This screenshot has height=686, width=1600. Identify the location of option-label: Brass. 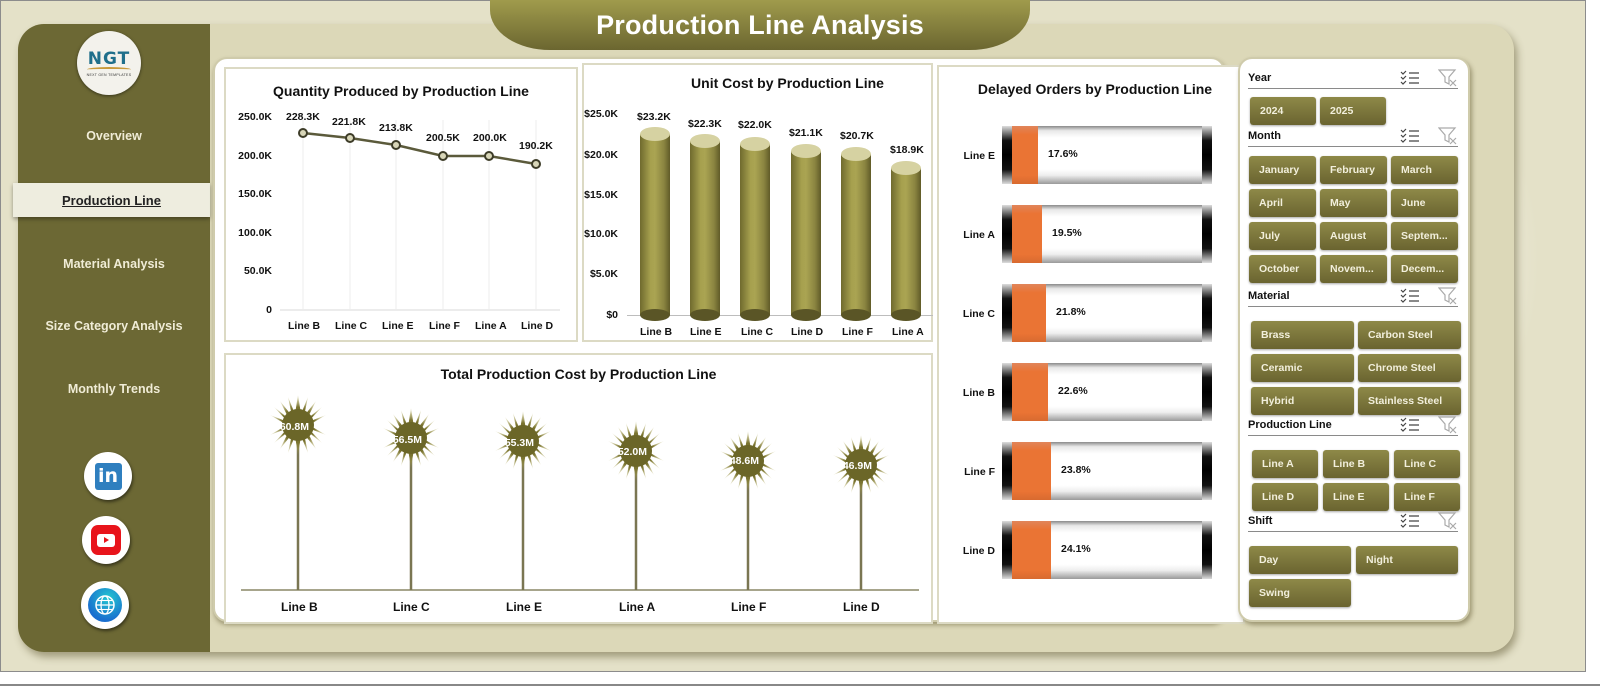
(1276, 335).